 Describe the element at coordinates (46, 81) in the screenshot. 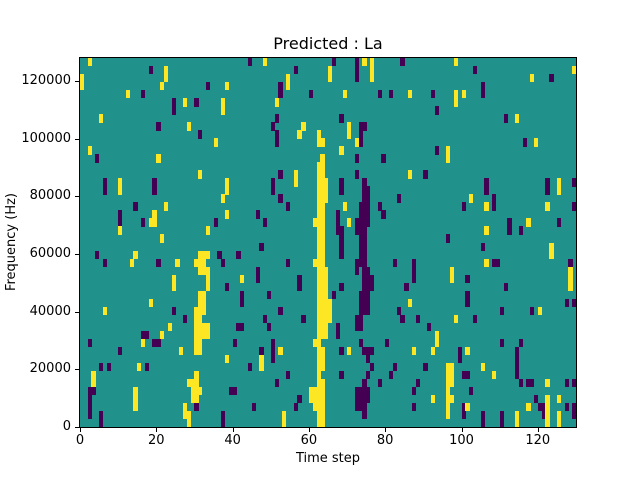

I see `y-tick-label: 120000` at that location.